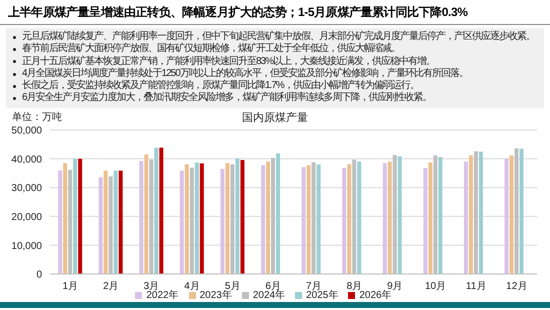 This screenshot has height=310, width=550. Describe the element at coordinates (227, 98) in the screenshot. I see `text: 6月安全生产月安监力度加大，叠加汛期安全风险增多，煤矿产能利用率连续多周下降，供应刚性收紧。` at that location.